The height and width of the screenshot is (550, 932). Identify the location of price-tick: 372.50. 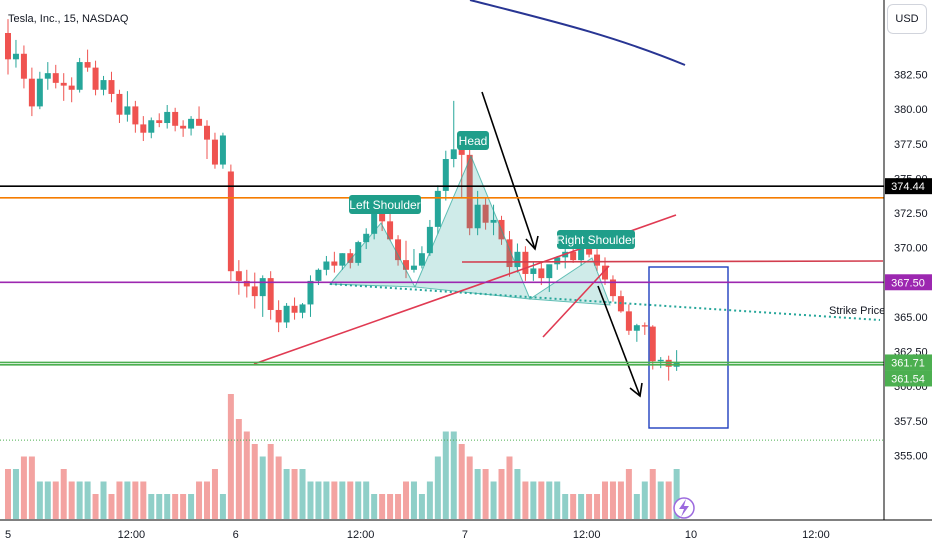
(911, 214).